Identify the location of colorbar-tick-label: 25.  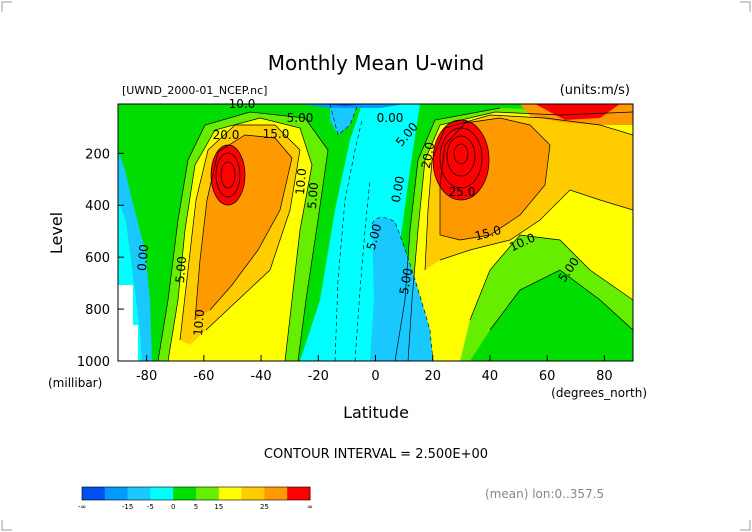
(264, 507).